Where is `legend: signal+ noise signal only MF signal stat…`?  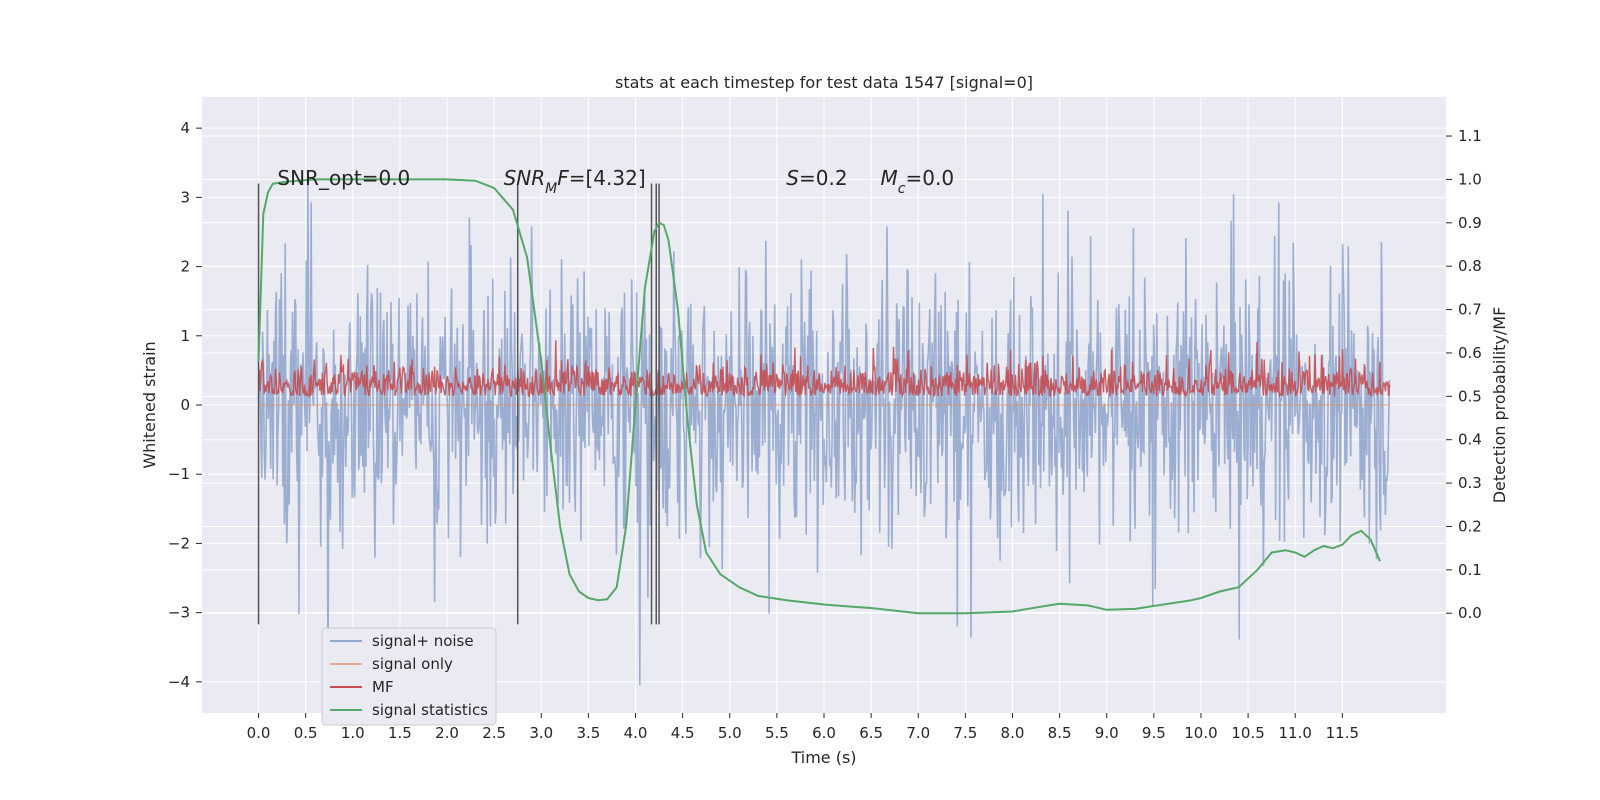 legend: signal+ noise signal only MF signal stat… is located at coordinates (409, 676).